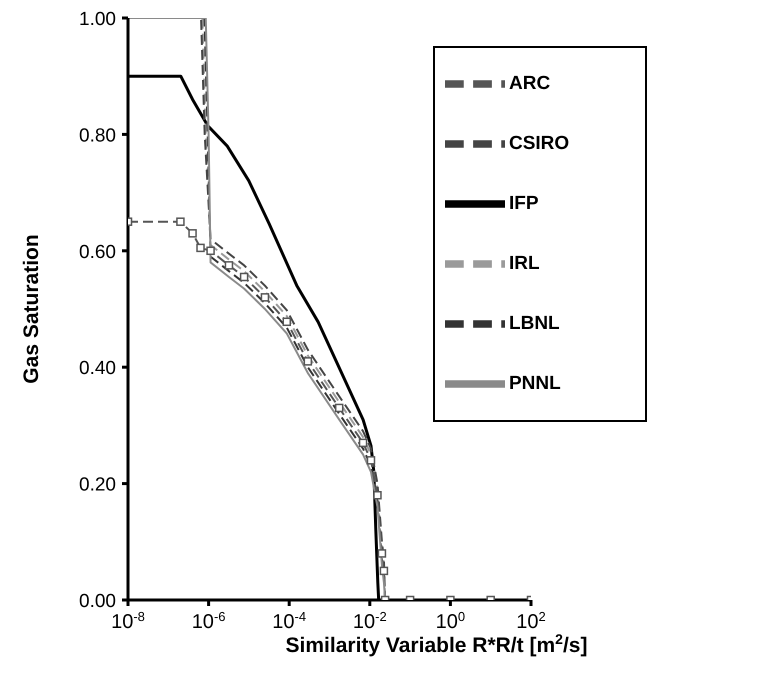  Describe the element at coordinates (97, 135) in the screenshot. I see `y-tick-label: 0.80` at that location.